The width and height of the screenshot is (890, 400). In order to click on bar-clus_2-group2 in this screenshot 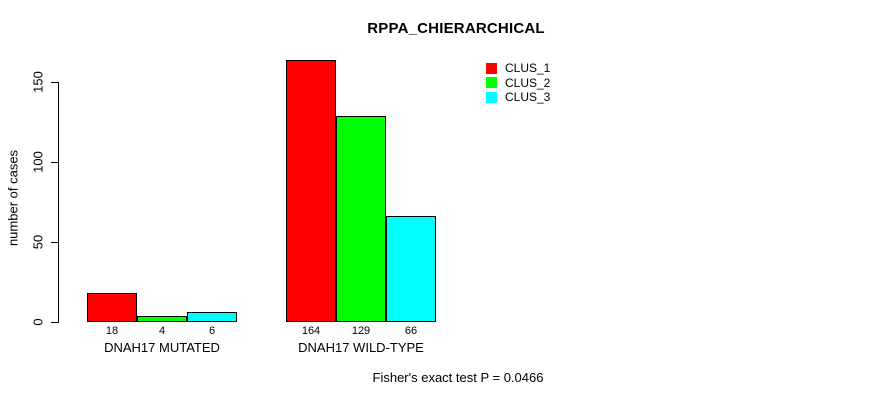, I will do `click(361, 219)`.